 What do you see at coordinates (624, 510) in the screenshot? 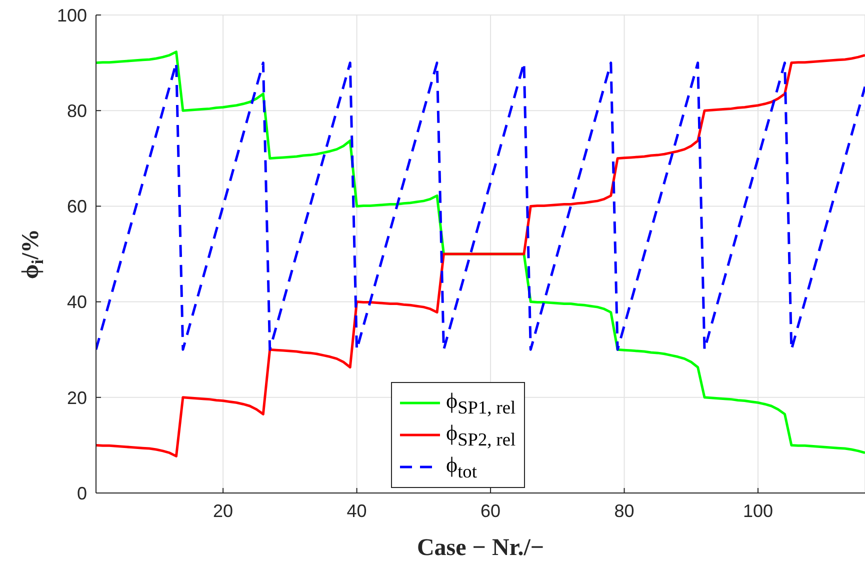
I see `x-tick-label: 80` at bounding box center [624, 510].